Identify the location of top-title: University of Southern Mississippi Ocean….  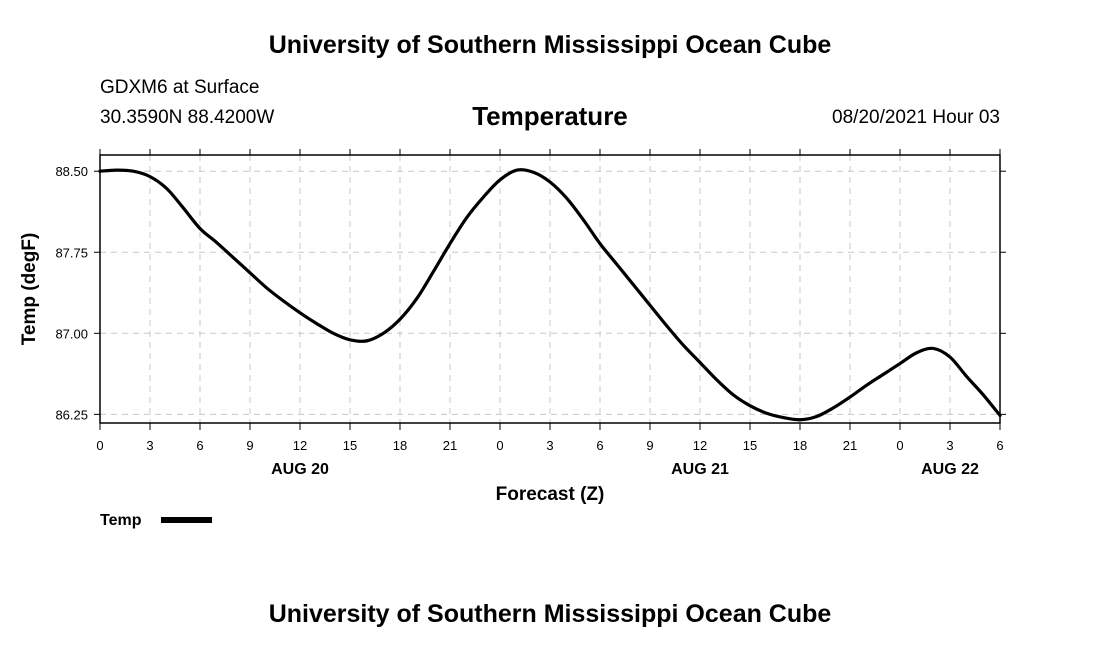
(550, 45).